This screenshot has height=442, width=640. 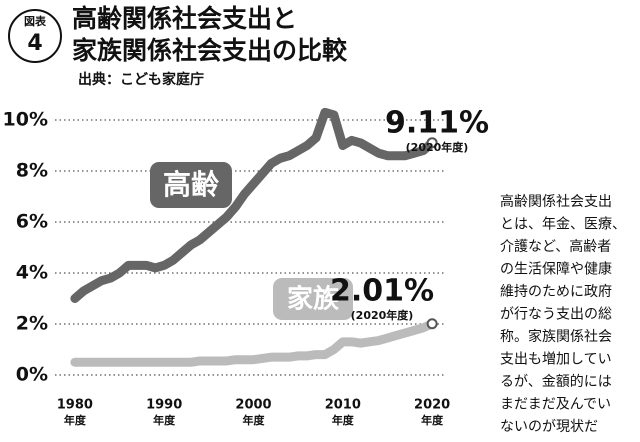 What do you see at coordinates (343, 405) in the screenshot?
I see `x-tick-label: 2010` at bounding box center [343, 405].